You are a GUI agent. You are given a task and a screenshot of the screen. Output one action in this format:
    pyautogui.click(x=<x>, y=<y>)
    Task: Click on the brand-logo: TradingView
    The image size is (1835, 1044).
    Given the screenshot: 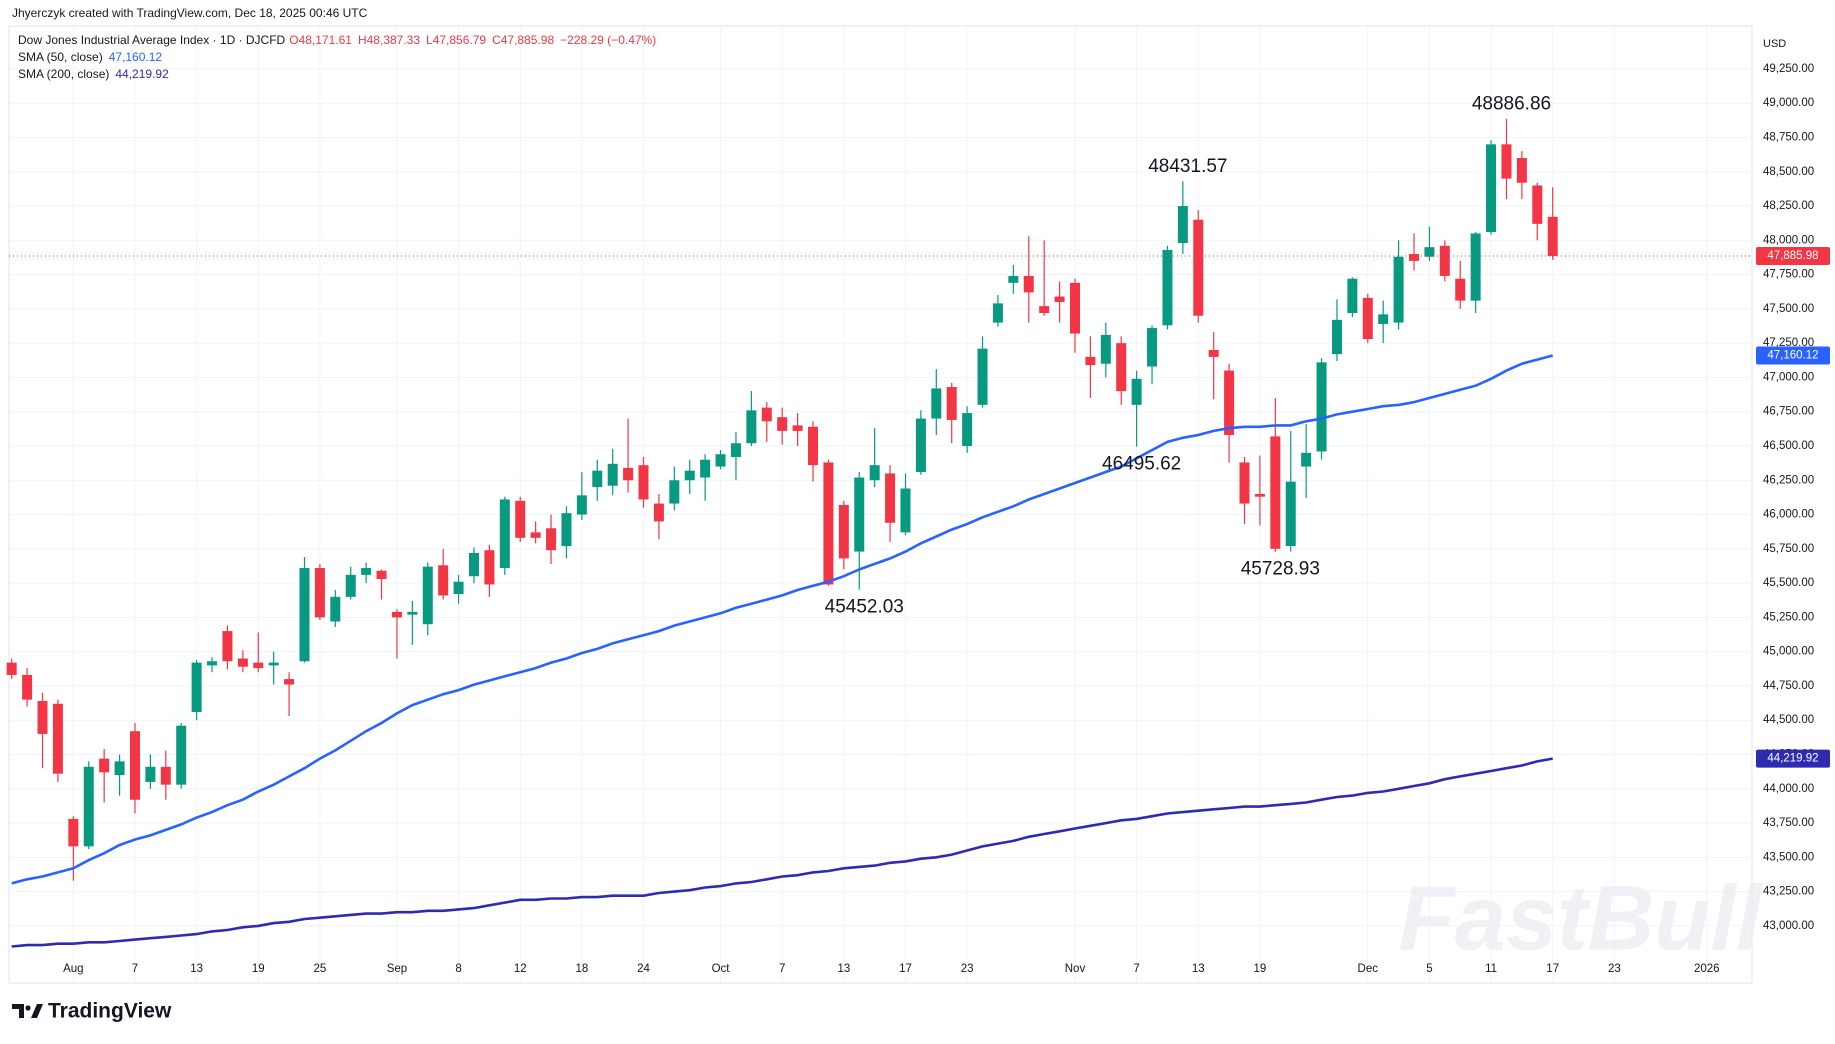 What is the action you would take?
    pyautogui.click(x=92, y=1011)
    